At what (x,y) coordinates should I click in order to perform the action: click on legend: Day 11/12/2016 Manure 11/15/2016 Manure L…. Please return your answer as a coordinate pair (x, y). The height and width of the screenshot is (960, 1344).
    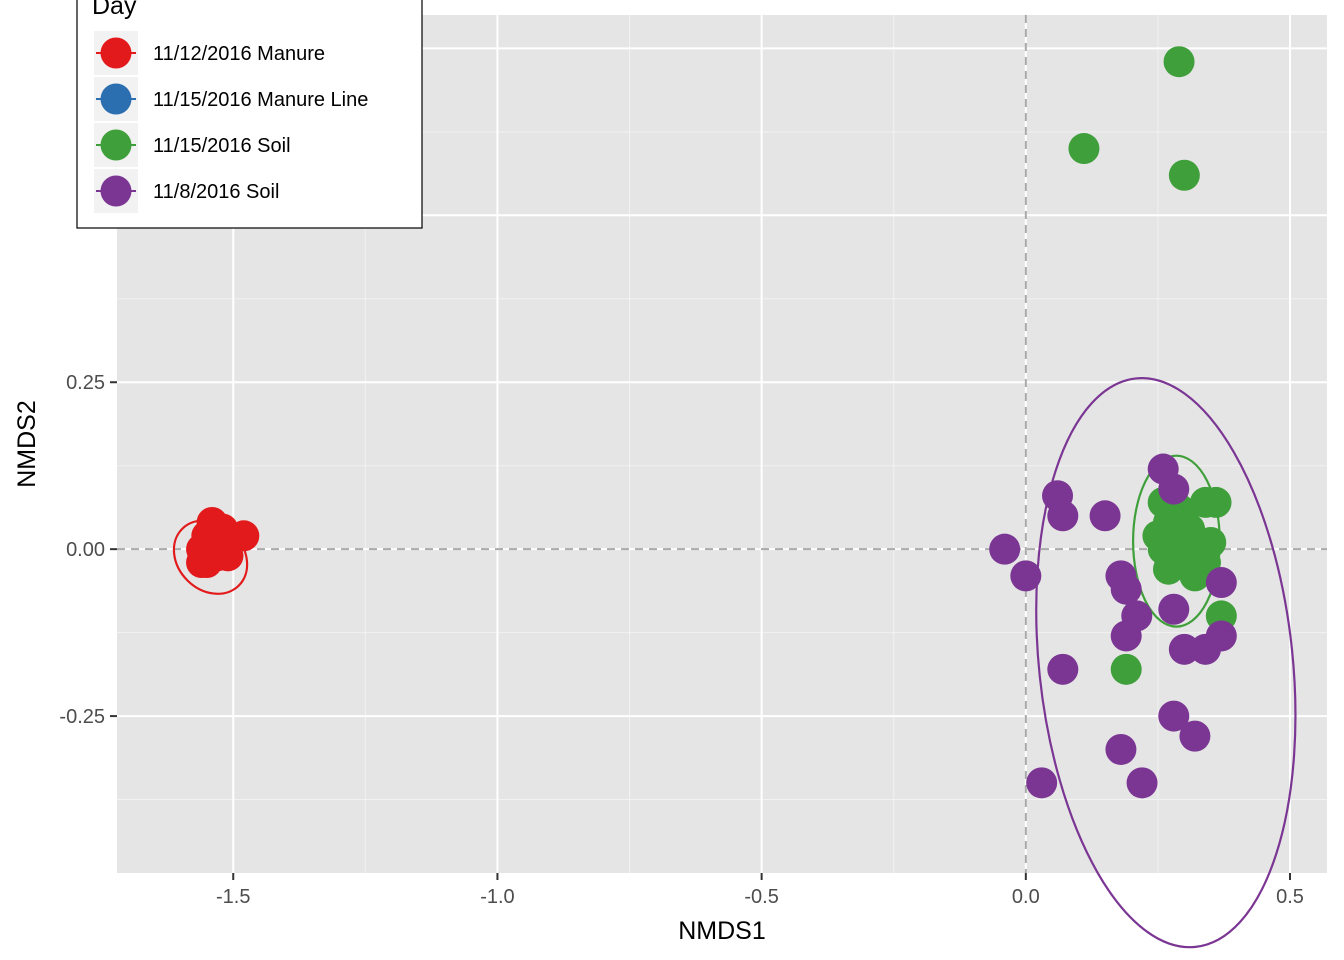
    Looking at the image, I should click on (249, 114).